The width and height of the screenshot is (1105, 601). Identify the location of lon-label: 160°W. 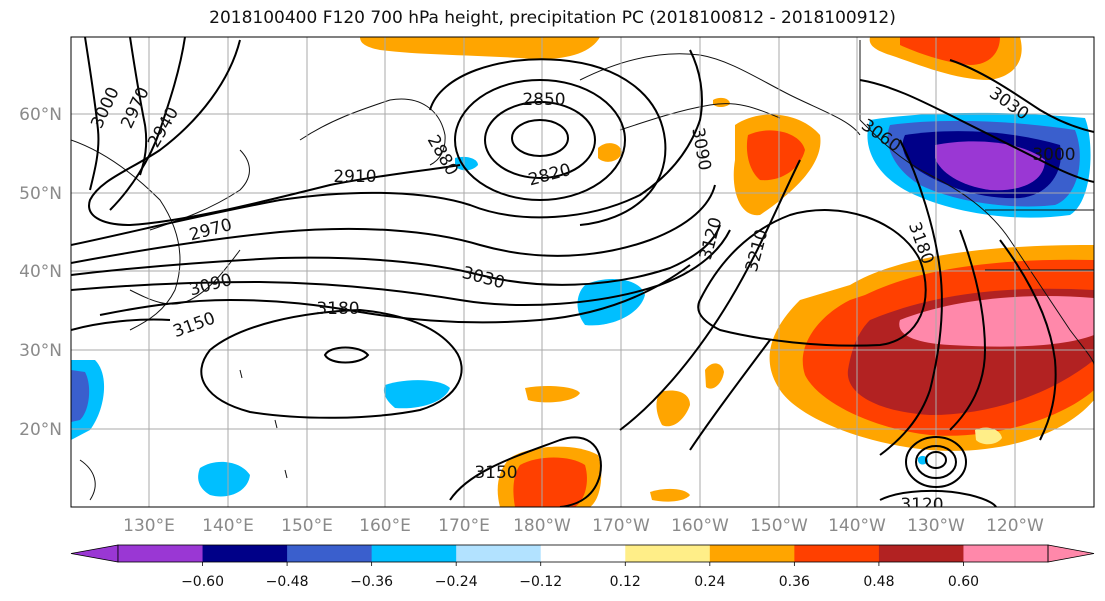
(700, 526).